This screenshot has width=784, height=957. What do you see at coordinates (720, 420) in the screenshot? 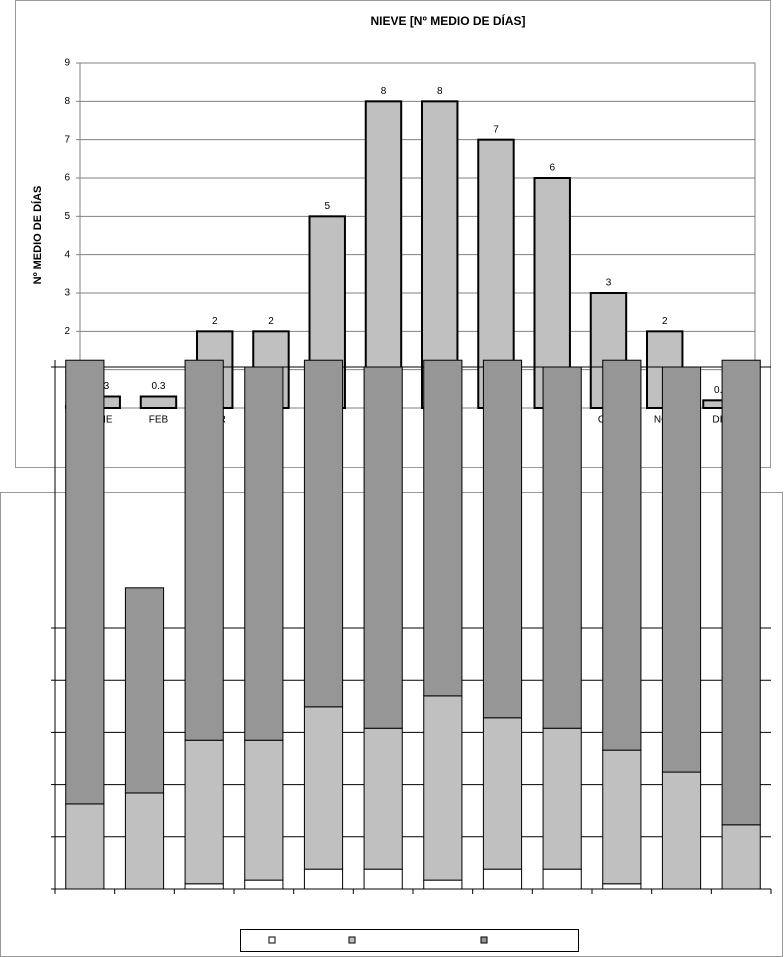
I see `x-tick-label: DIC` at bounding box center [720, 420].